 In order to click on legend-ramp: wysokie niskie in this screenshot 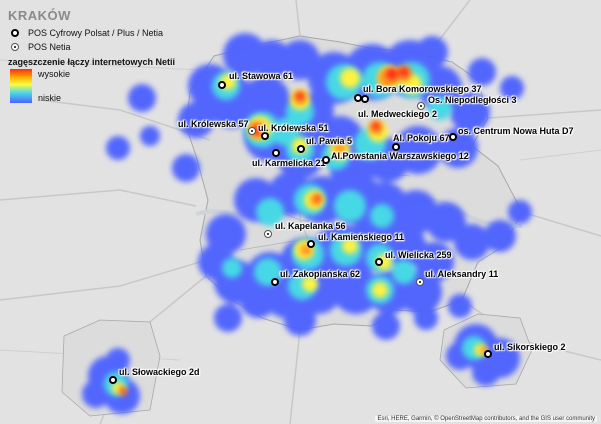, I will do `click(95, 86)`.